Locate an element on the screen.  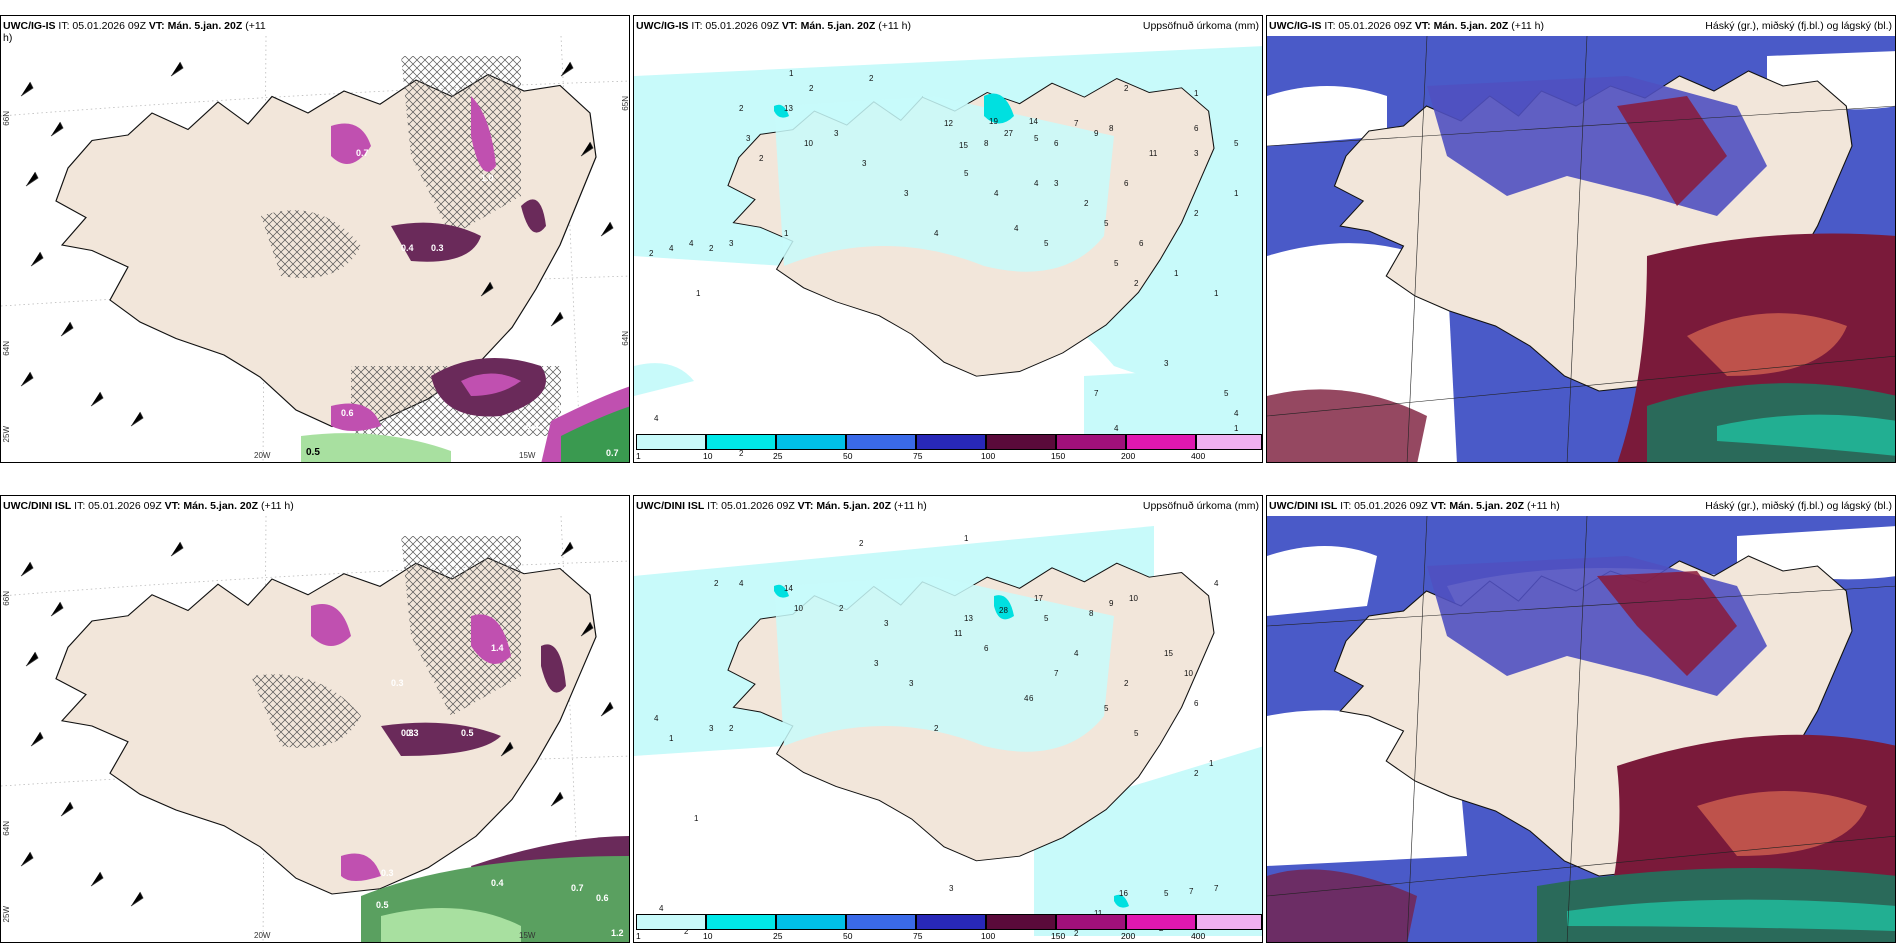
svg-text: 8 is located at coordinates (1111, 128).